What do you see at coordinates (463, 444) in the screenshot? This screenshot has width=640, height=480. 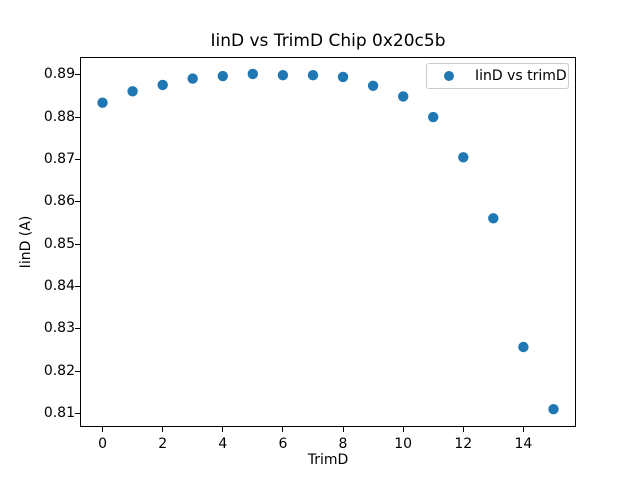 I see `x-tick-label: 12` at bounding box center [463, 444].